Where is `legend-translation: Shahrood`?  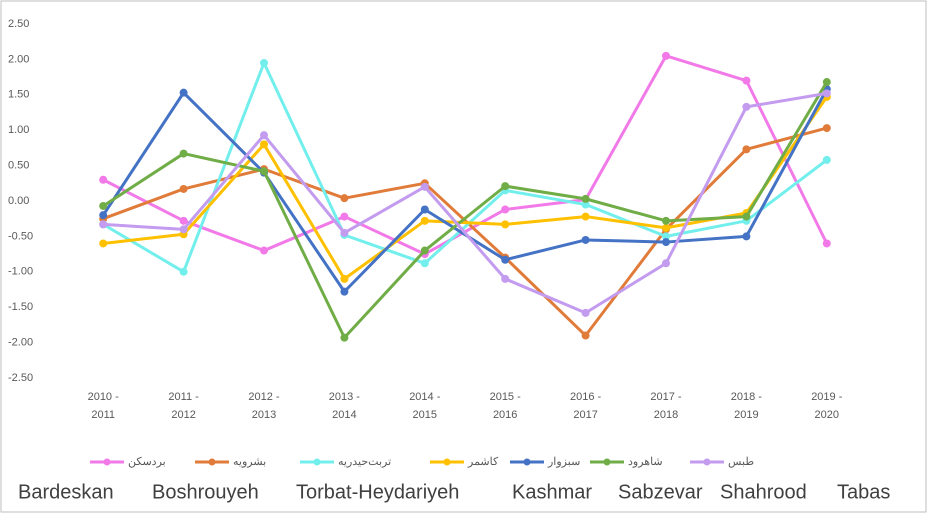
legend-translation: Shahrood is located at coordinates (763, 492).